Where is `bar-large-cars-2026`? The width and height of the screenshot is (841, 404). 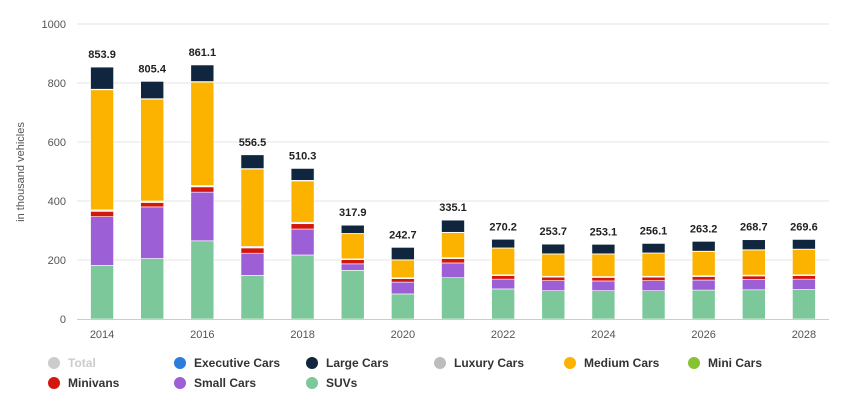 bar-large-cars-2026 is located at coordinates (703, 246).